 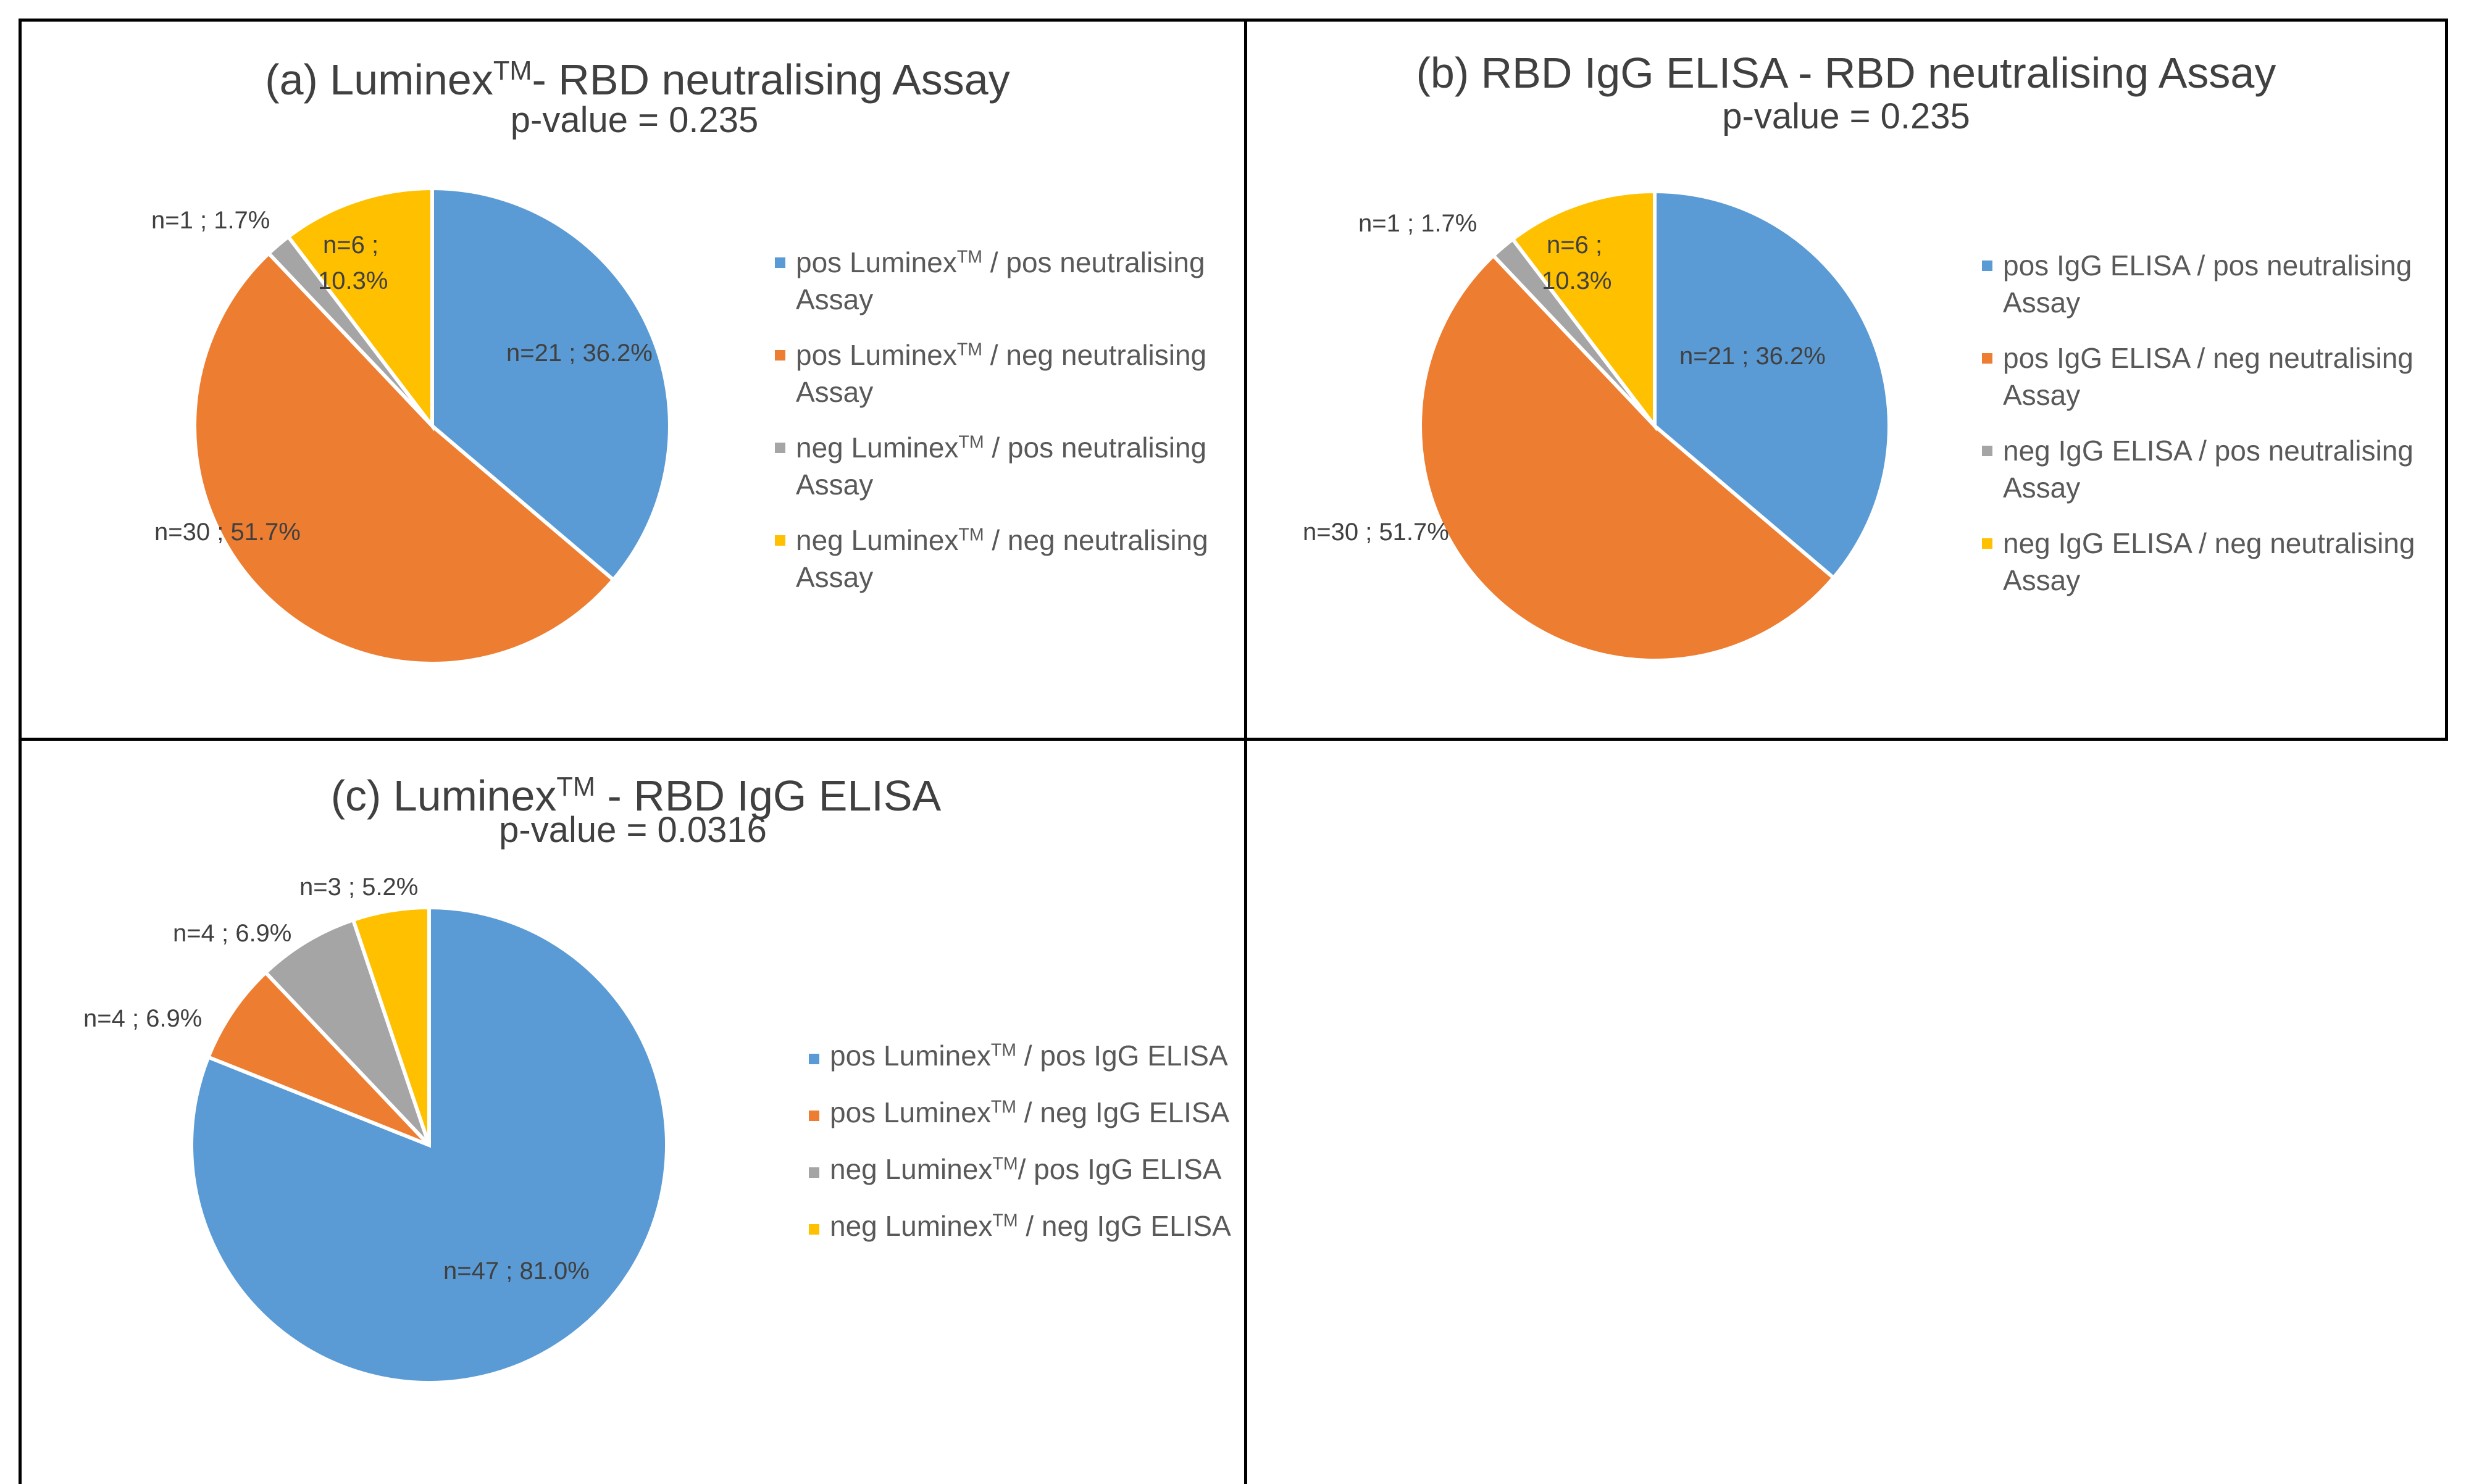 I want to click on panel-divider, so click(x=1245, y=1111).